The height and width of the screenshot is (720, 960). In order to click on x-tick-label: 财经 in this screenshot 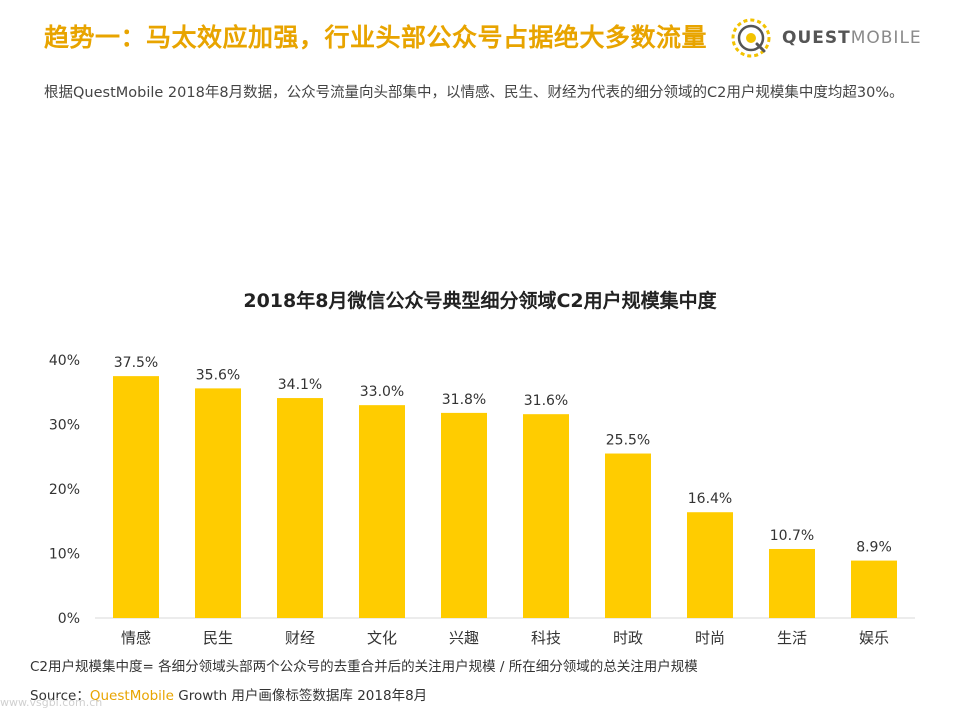, I will do `click(300, 638)`.